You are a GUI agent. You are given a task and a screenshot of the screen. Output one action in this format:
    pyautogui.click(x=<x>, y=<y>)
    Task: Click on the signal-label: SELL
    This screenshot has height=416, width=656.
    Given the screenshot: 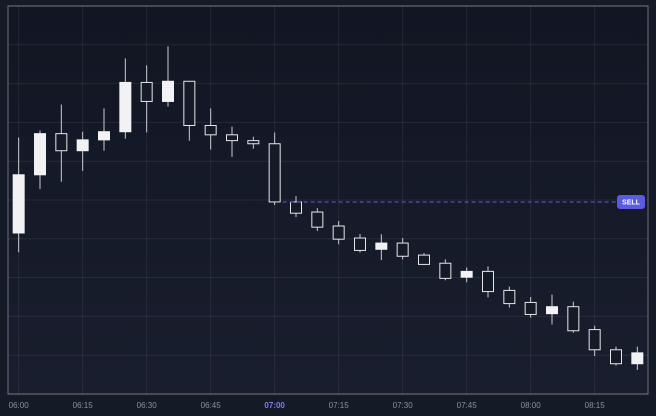 What is the action you would take?
    pyautogui.click(x=631, y=202)
    